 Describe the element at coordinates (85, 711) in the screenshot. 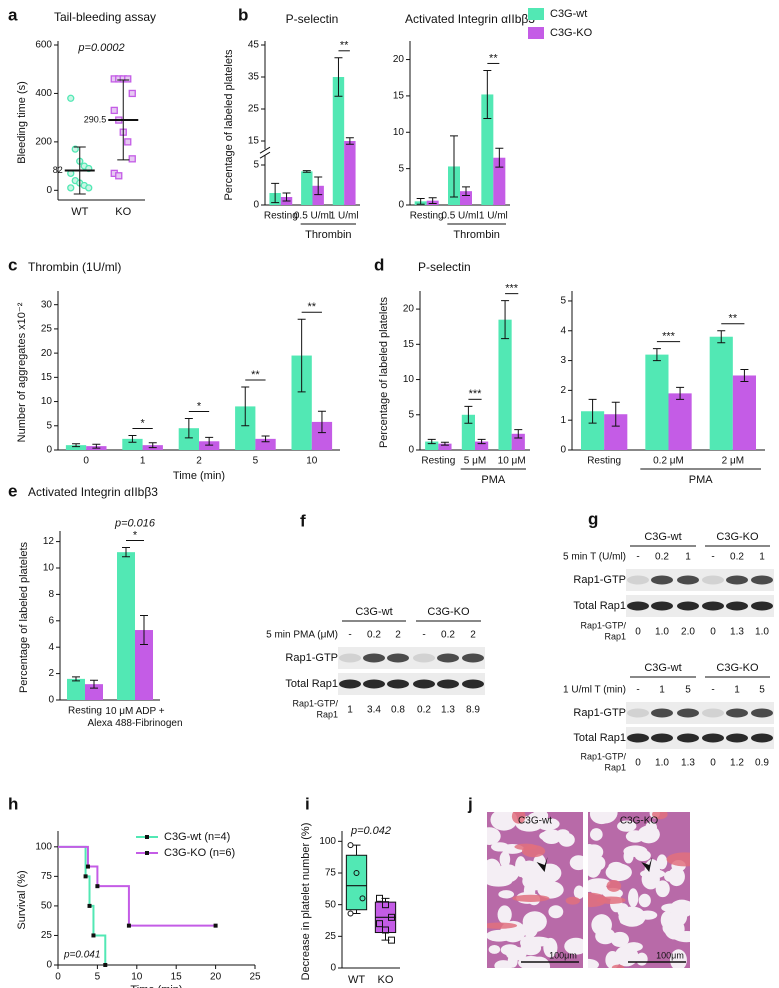

I see `x-tick-label: Resting` at that location.